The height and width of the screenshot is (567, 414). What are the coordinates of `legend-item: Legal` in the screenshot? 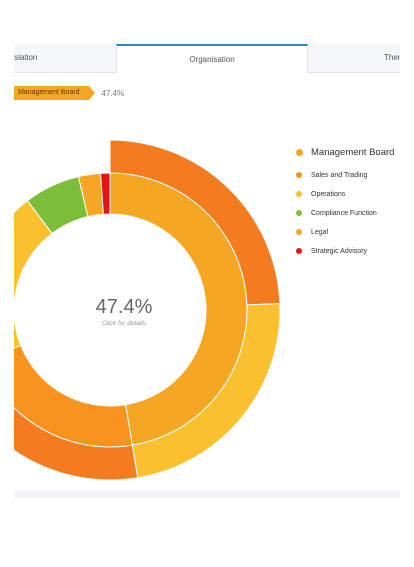 It's located at (348, 232).